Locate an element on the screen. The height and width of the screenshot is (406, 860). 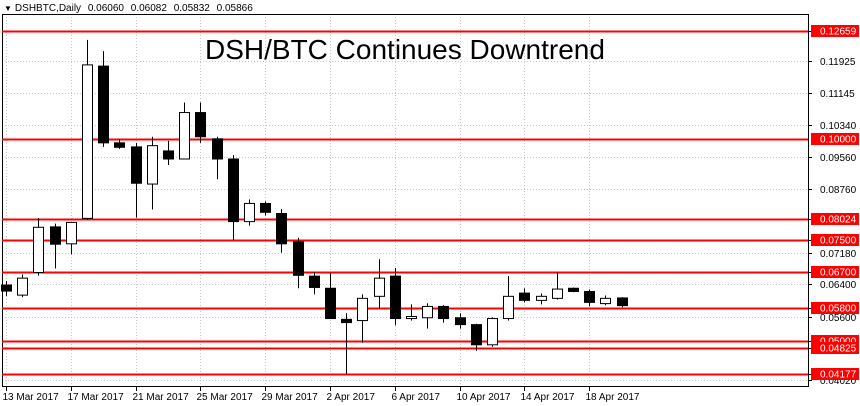
y-axis-tick-label: 0.07180 is located at coordinates (838, 254).